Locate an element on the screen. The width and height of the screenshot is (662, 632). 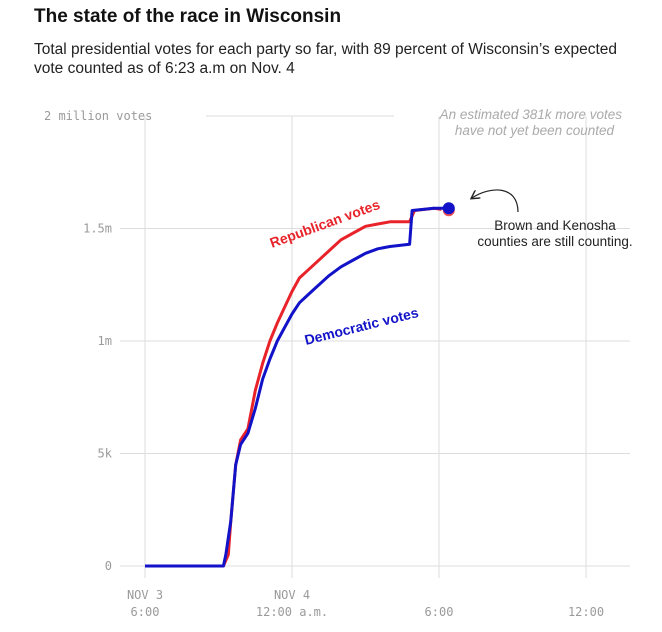
y-tick-label: 2 million votes is located at coordinates (98, 116).